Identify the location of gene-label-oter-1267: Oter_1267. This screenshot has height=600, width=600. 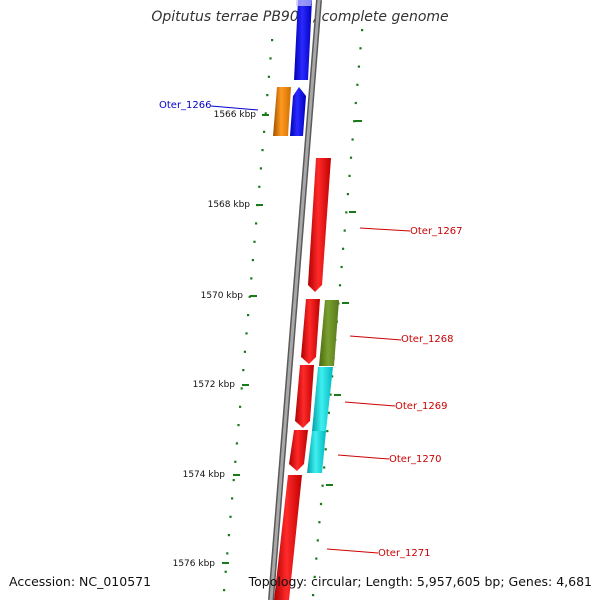
(436, 231).